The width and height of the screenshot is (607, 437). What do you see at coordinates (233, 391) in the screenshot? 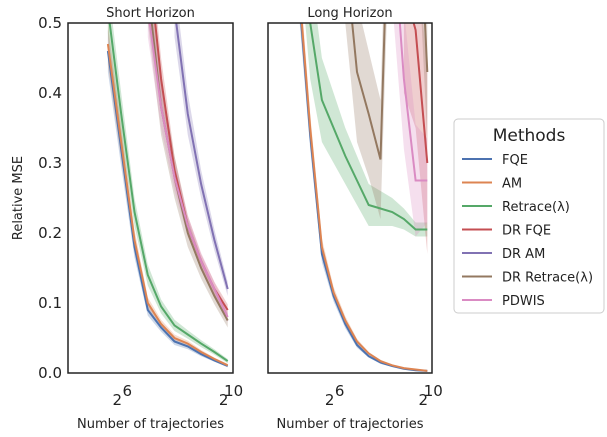
I see `x-tick-label-short-2e10-exponent: 10` at bounding box center [233, 391].